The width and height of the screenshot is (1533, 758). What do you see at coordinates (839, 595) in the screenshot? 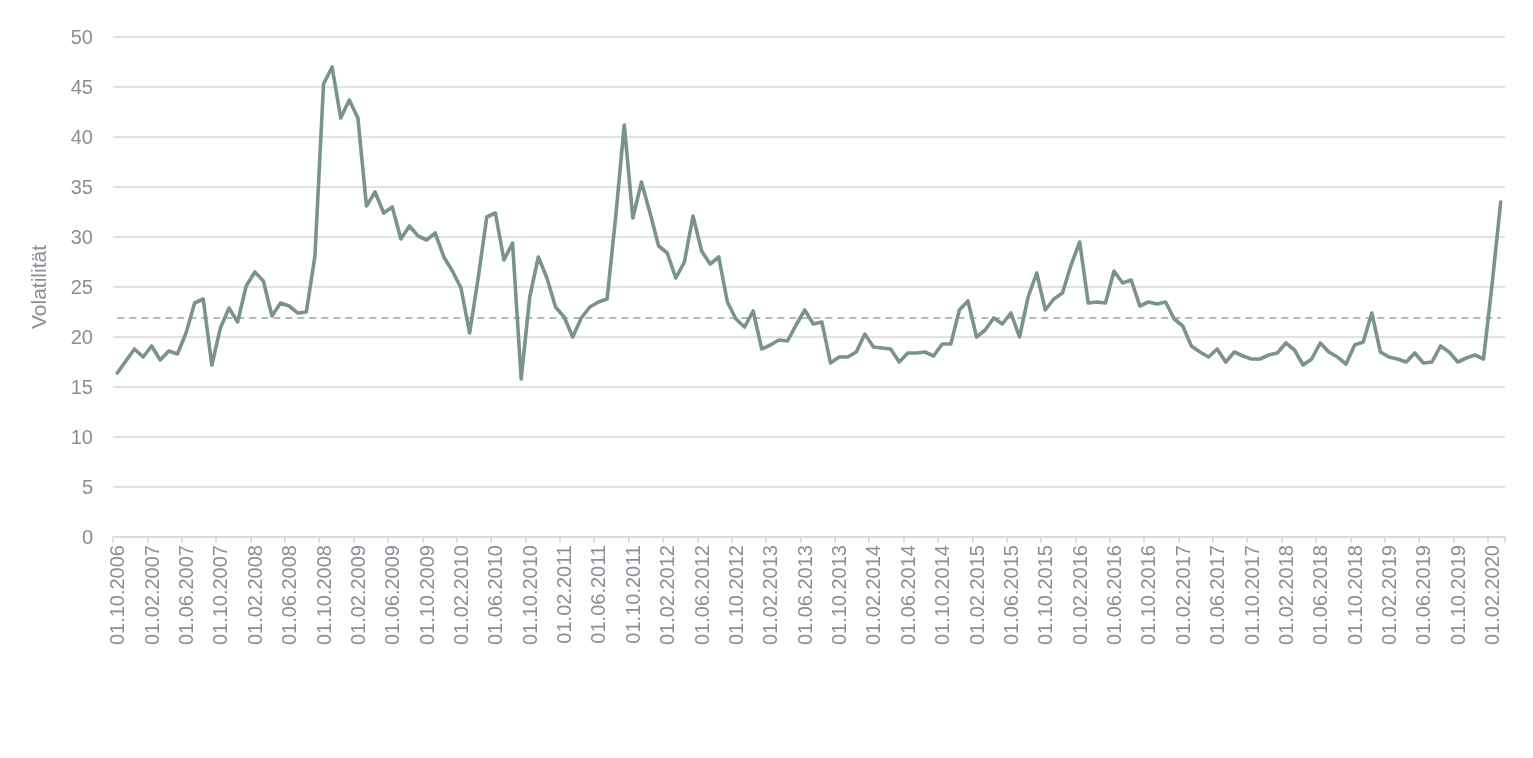
I see `x-tick-label: 01.10.2013` at bounding box center [839, 595].